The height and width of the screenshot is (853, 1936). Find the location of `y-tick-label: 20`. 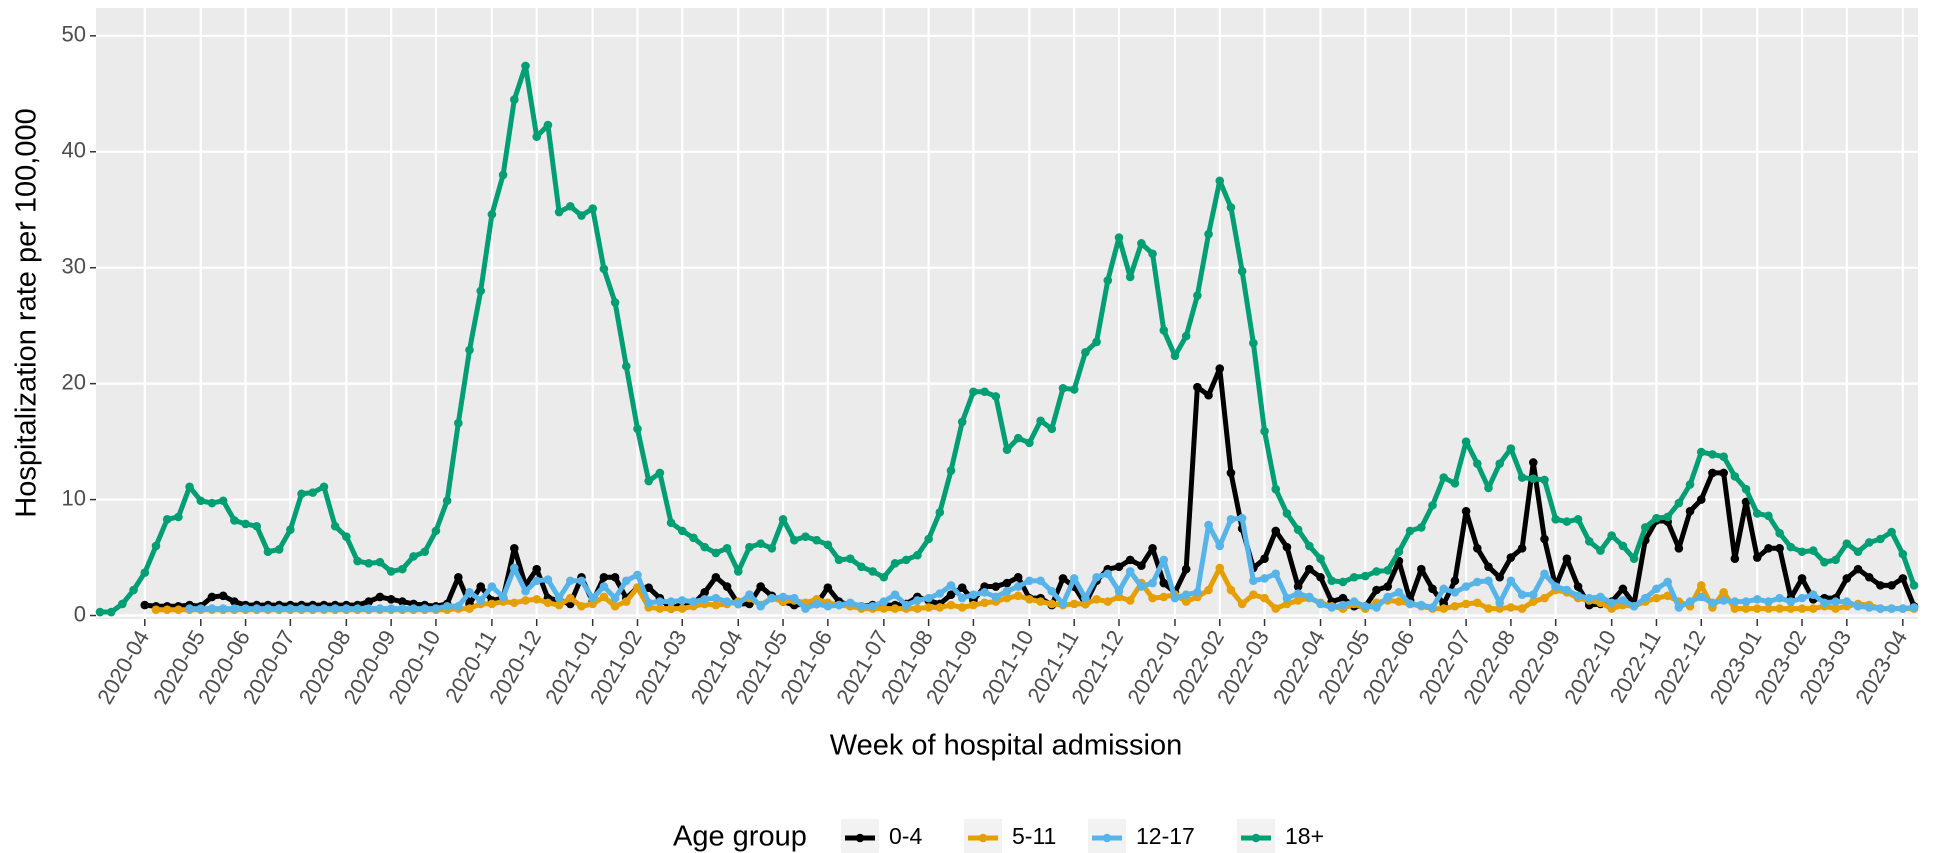

y-tick-label: 20 is located at coordinates (74, 381).